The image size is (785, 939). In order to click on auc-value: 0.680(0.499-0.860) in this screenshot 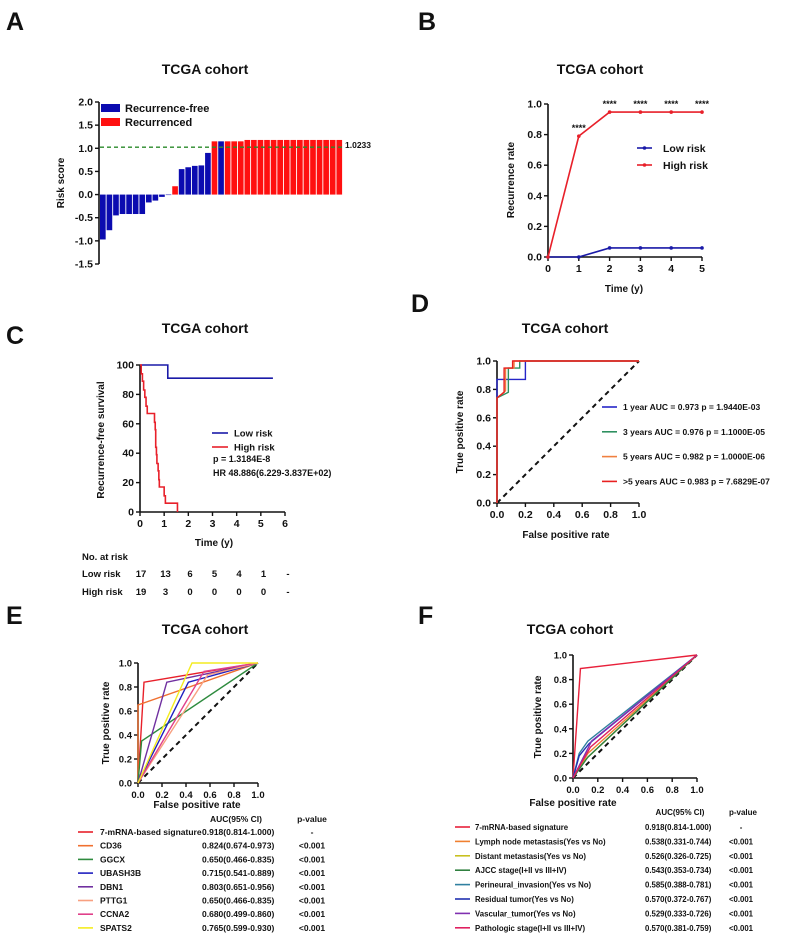, I will do `click(238, 914)`.